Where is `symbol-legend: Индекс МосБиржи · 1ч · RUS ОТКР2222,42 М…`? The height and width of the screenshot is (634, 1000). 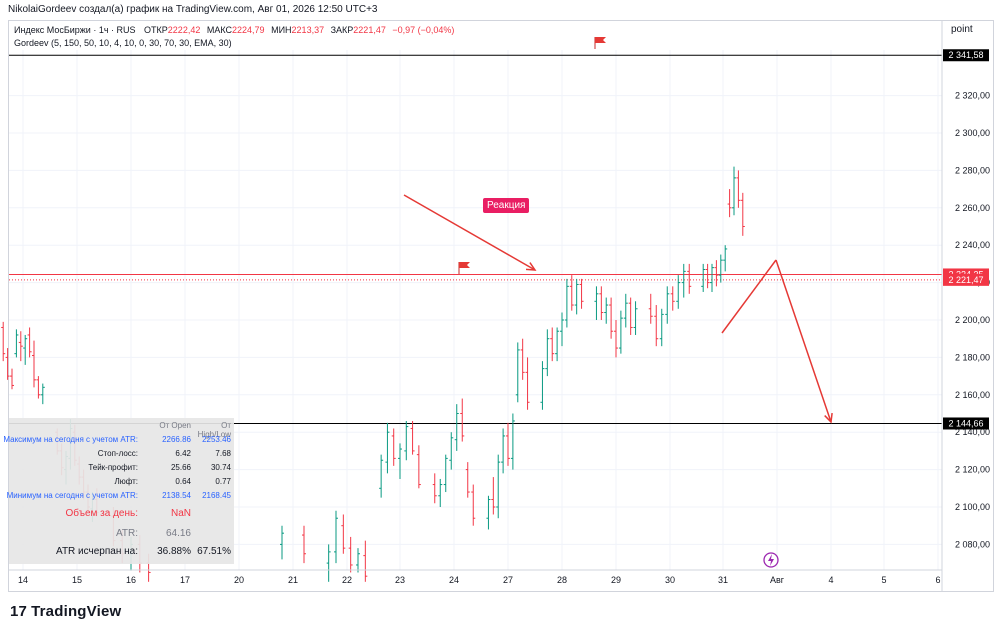 symbol-legend: Индекс МосБиржи · 1ч · RUS ОТКР2222,42 М… is located at coordinates (234, 30).